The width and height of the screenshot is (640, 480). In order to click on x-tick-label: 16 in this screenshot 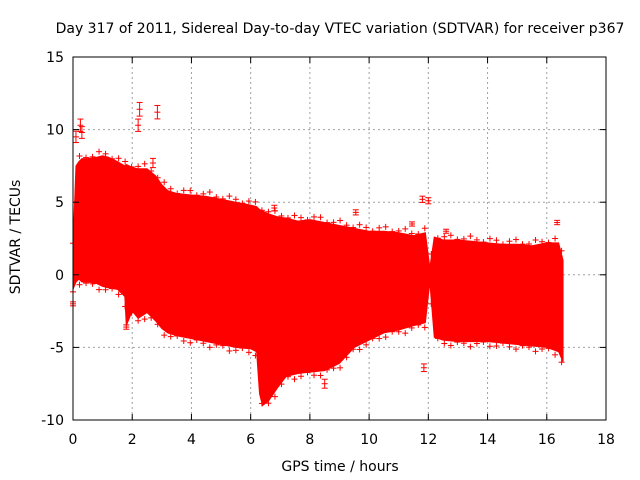, I will do `click(547, 440)`.